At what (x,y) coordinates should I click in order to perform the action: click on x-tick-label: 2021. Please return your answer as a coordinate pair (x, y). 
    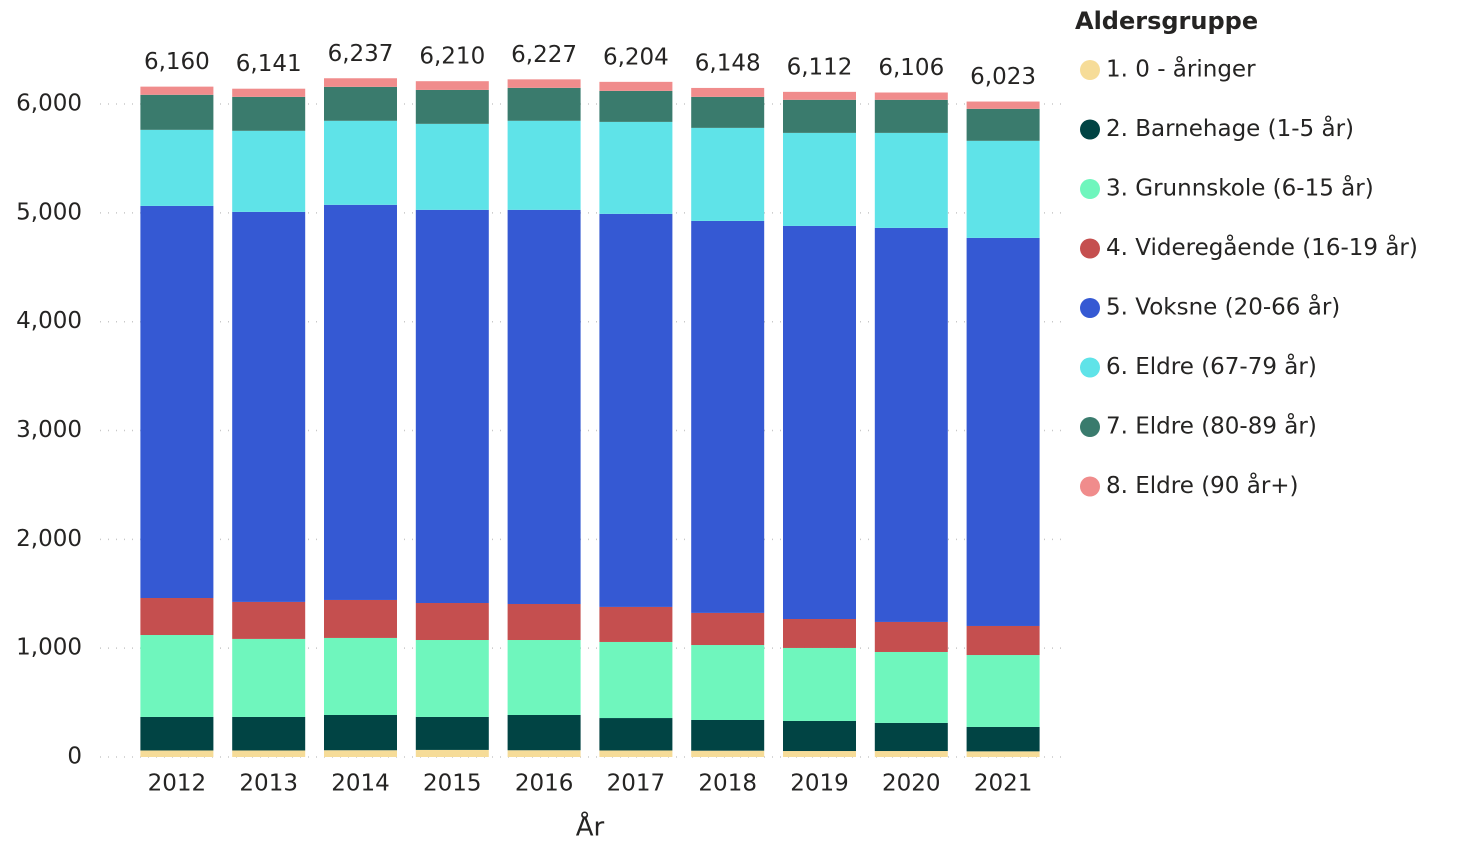
    Looking at the image, I should click on (1003, 784).